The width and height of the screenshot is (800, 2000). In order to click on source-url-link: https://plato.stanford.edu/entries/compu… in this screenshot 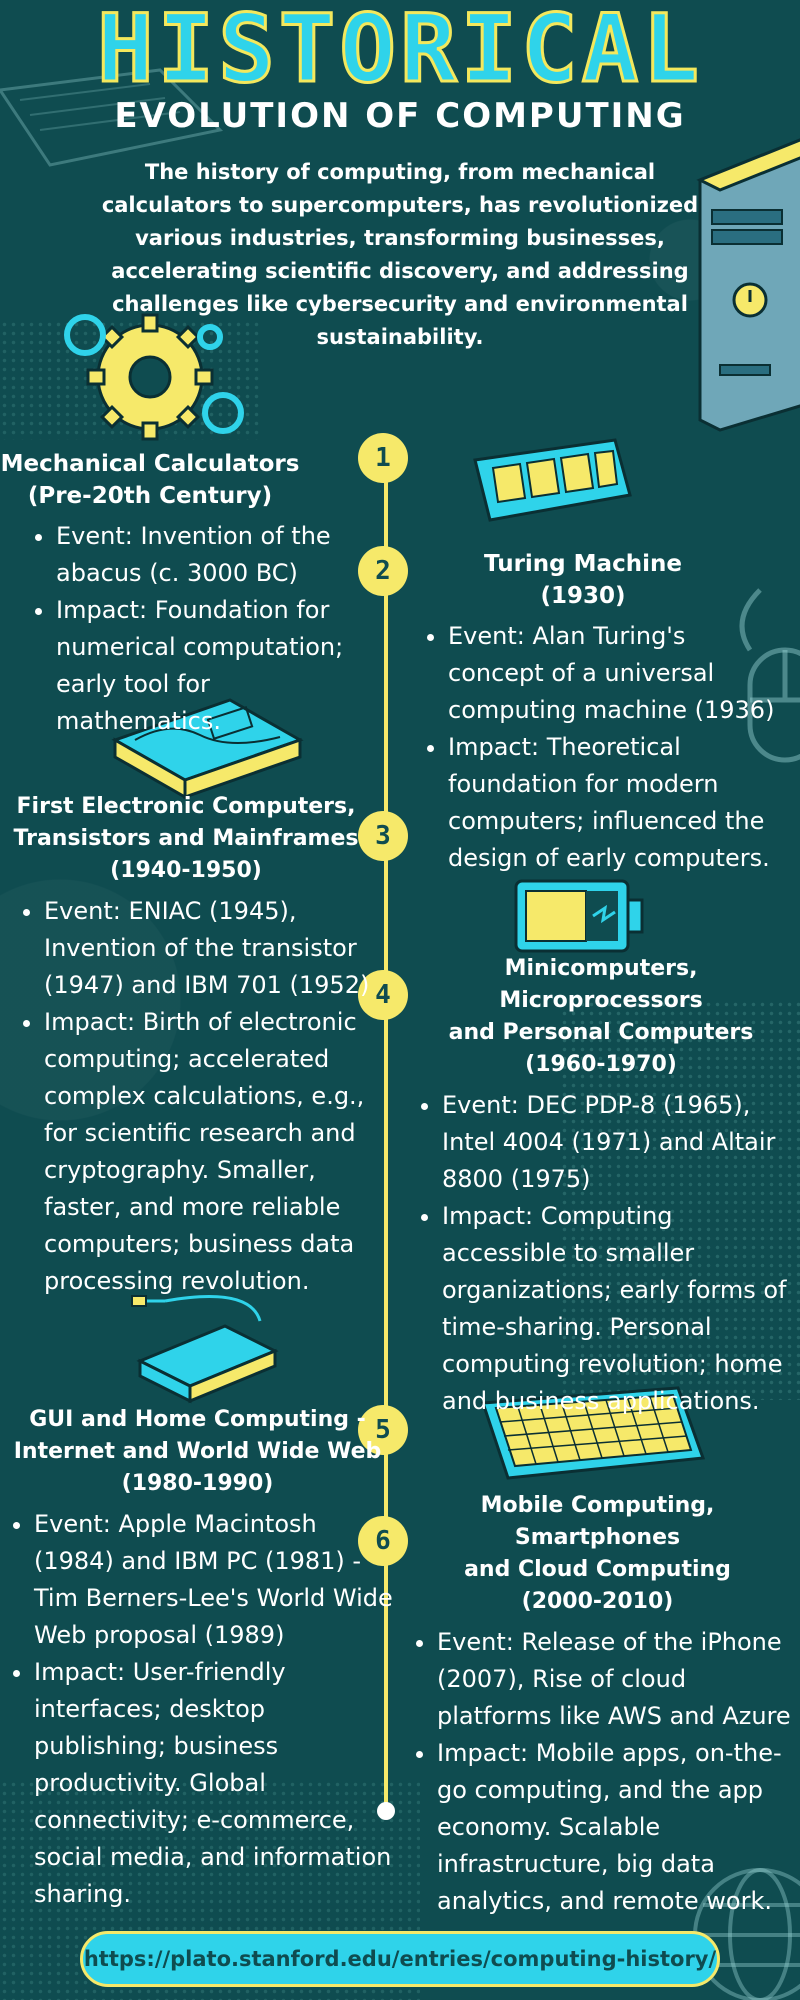, I will do `click(400, 1959)`.